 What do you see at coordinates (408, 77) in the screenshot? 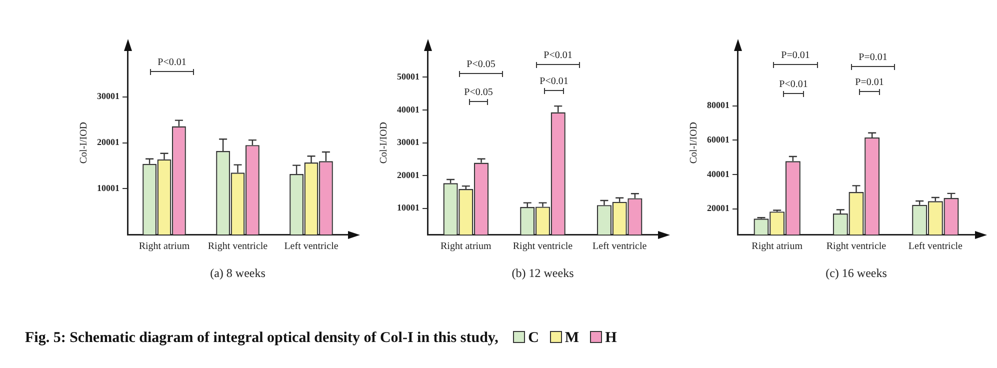
I see `y-tick-label: 50001` at bounding box center [408, 77].